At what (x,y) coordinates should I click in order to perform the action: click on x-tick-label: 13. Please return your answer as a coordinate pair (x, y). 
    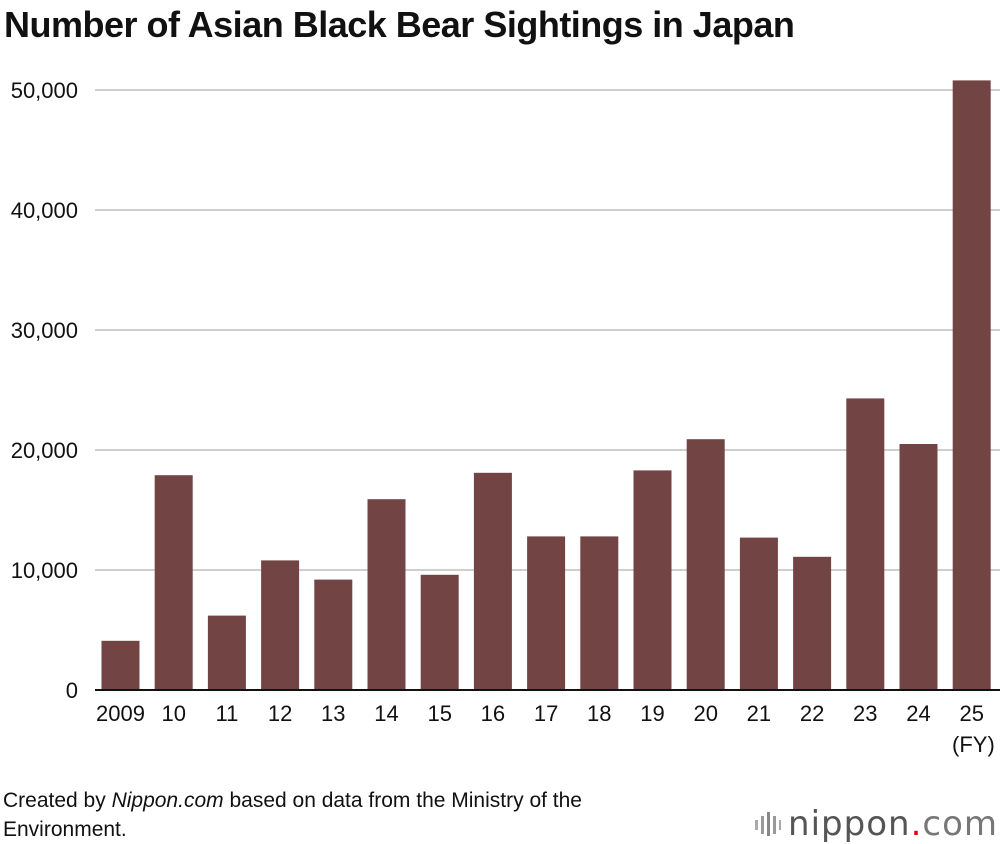
    Looking at the image, I should click on (333, 713).